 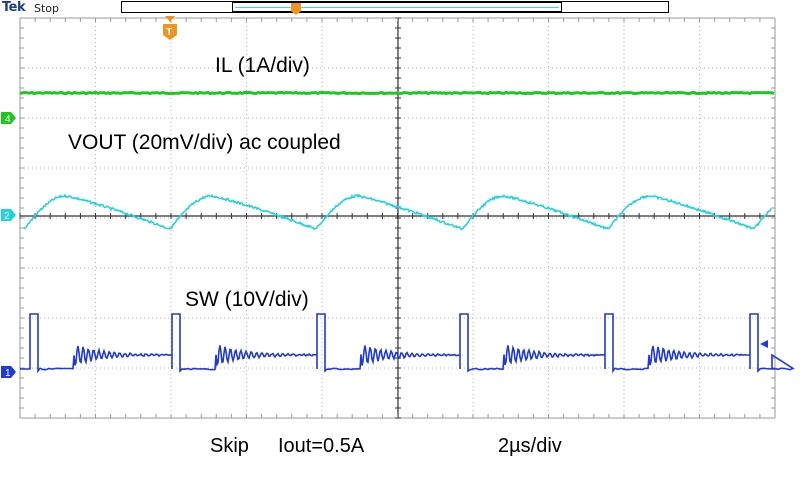 I want to click on run-state-indicator: Stop, so click(x=47, y=8).